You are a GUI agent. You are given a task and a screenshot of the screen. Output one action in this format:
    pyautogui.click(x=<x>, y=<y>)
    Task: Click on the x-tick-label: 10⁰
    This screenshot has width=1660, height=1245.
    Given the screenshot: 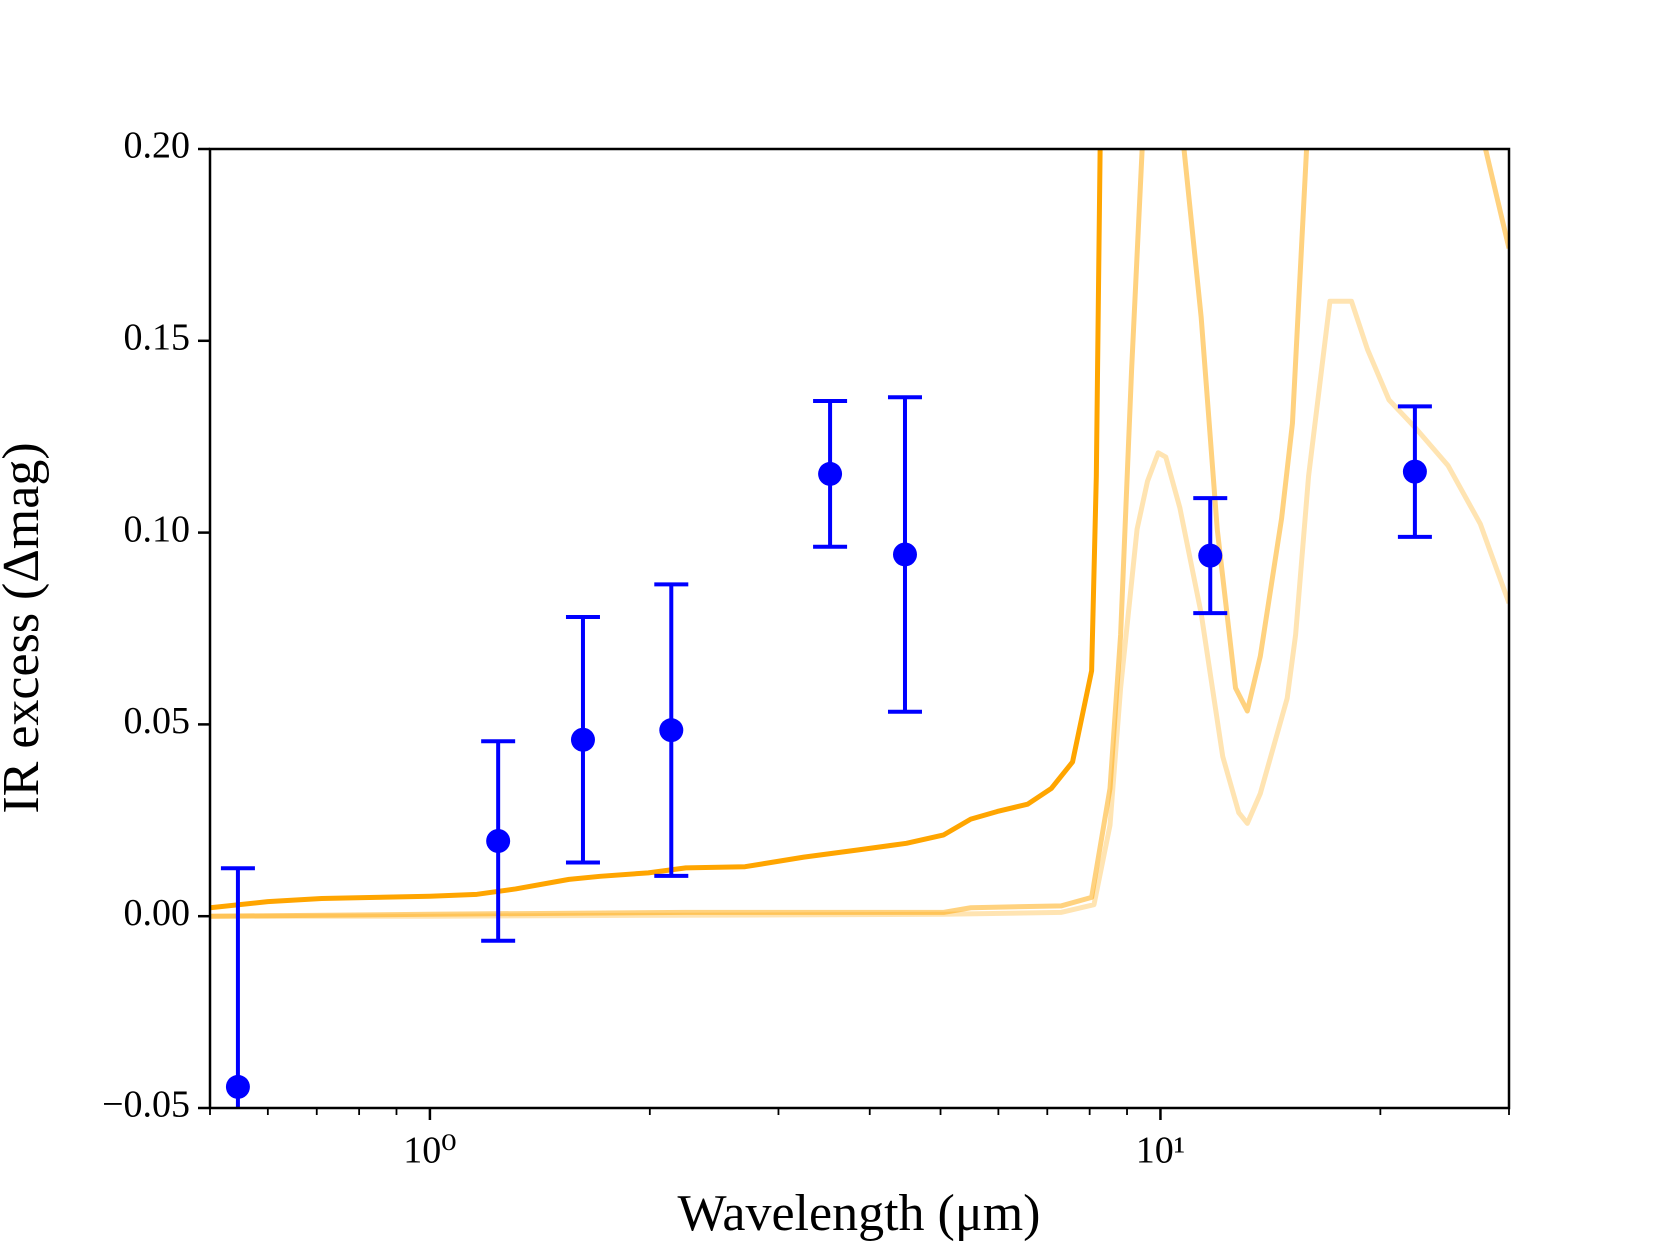 What is the action you would take?
    pyautogui.click(x=429, y=1151)
    